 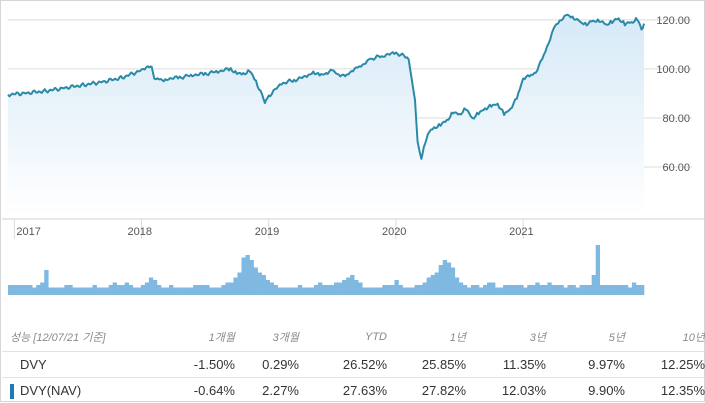 What do you see at coordinates (56, 389) in the screenshot?
I see `row-name: DVY(NAV)` at bounding box center [56, 389].